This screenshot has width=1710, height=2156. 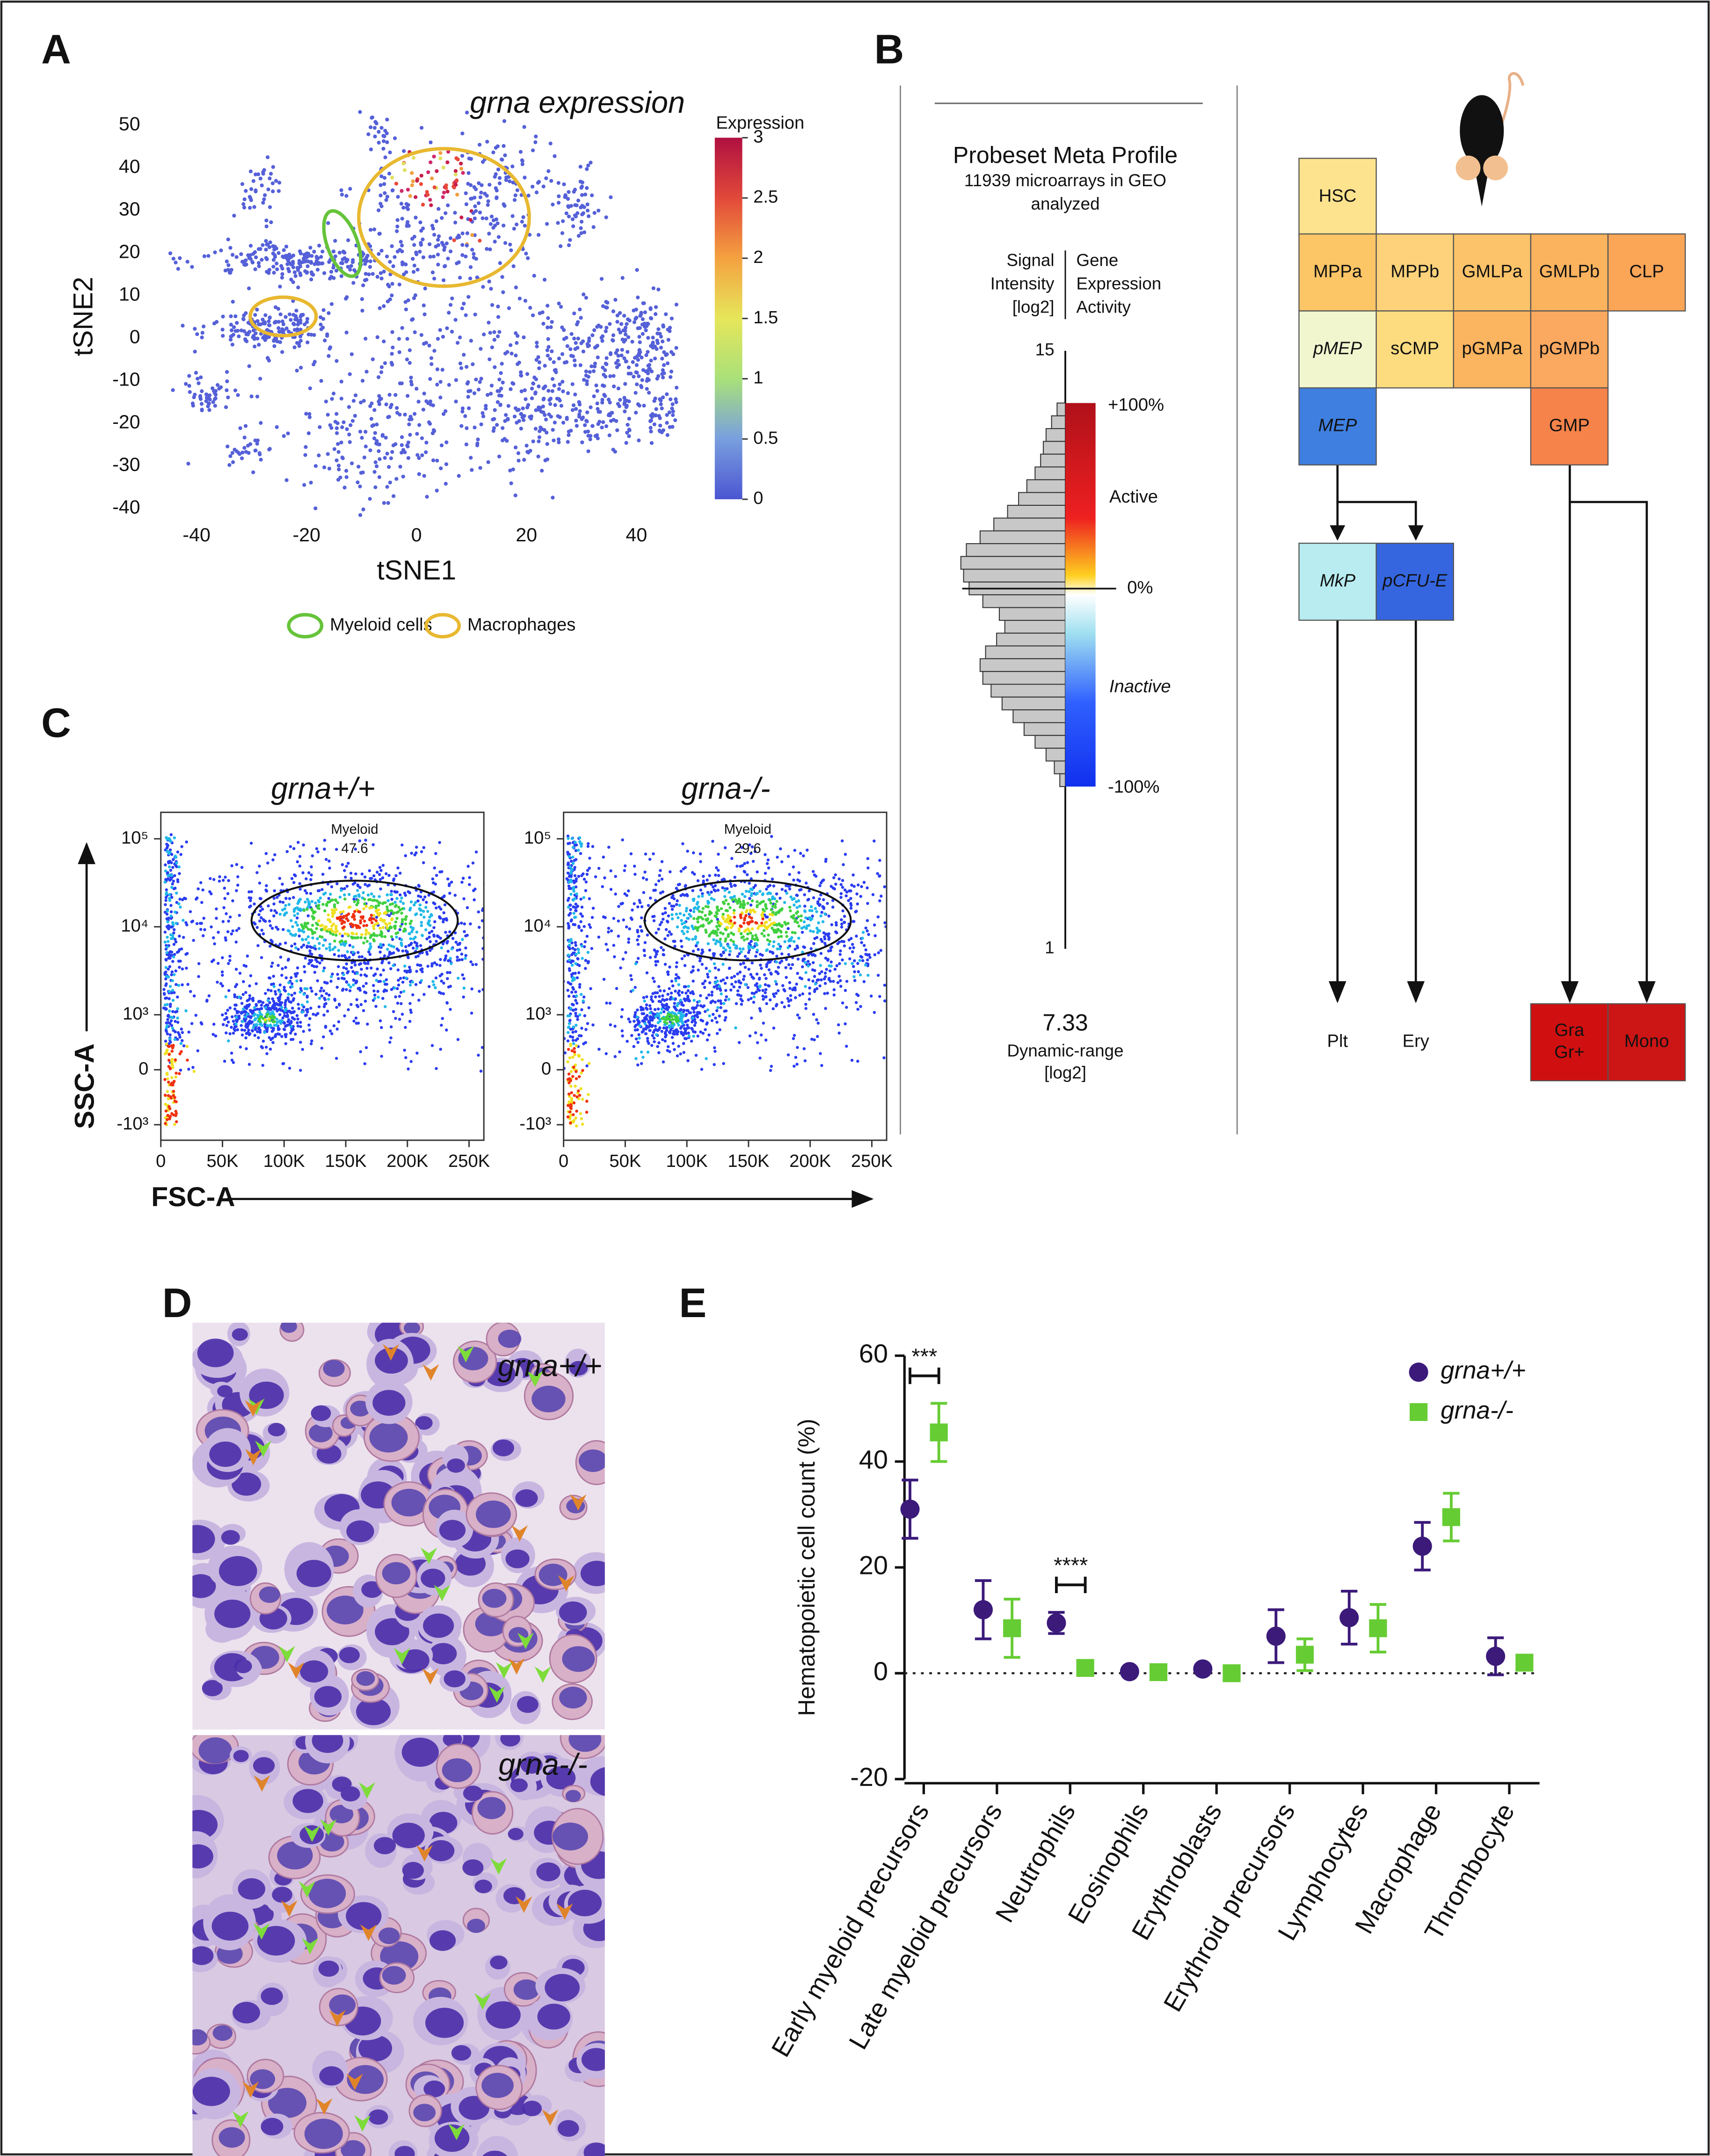 What do you see at coordinates (322, 976) in the screenshot?
I see `plot-area` at bounding box center [322, 976].